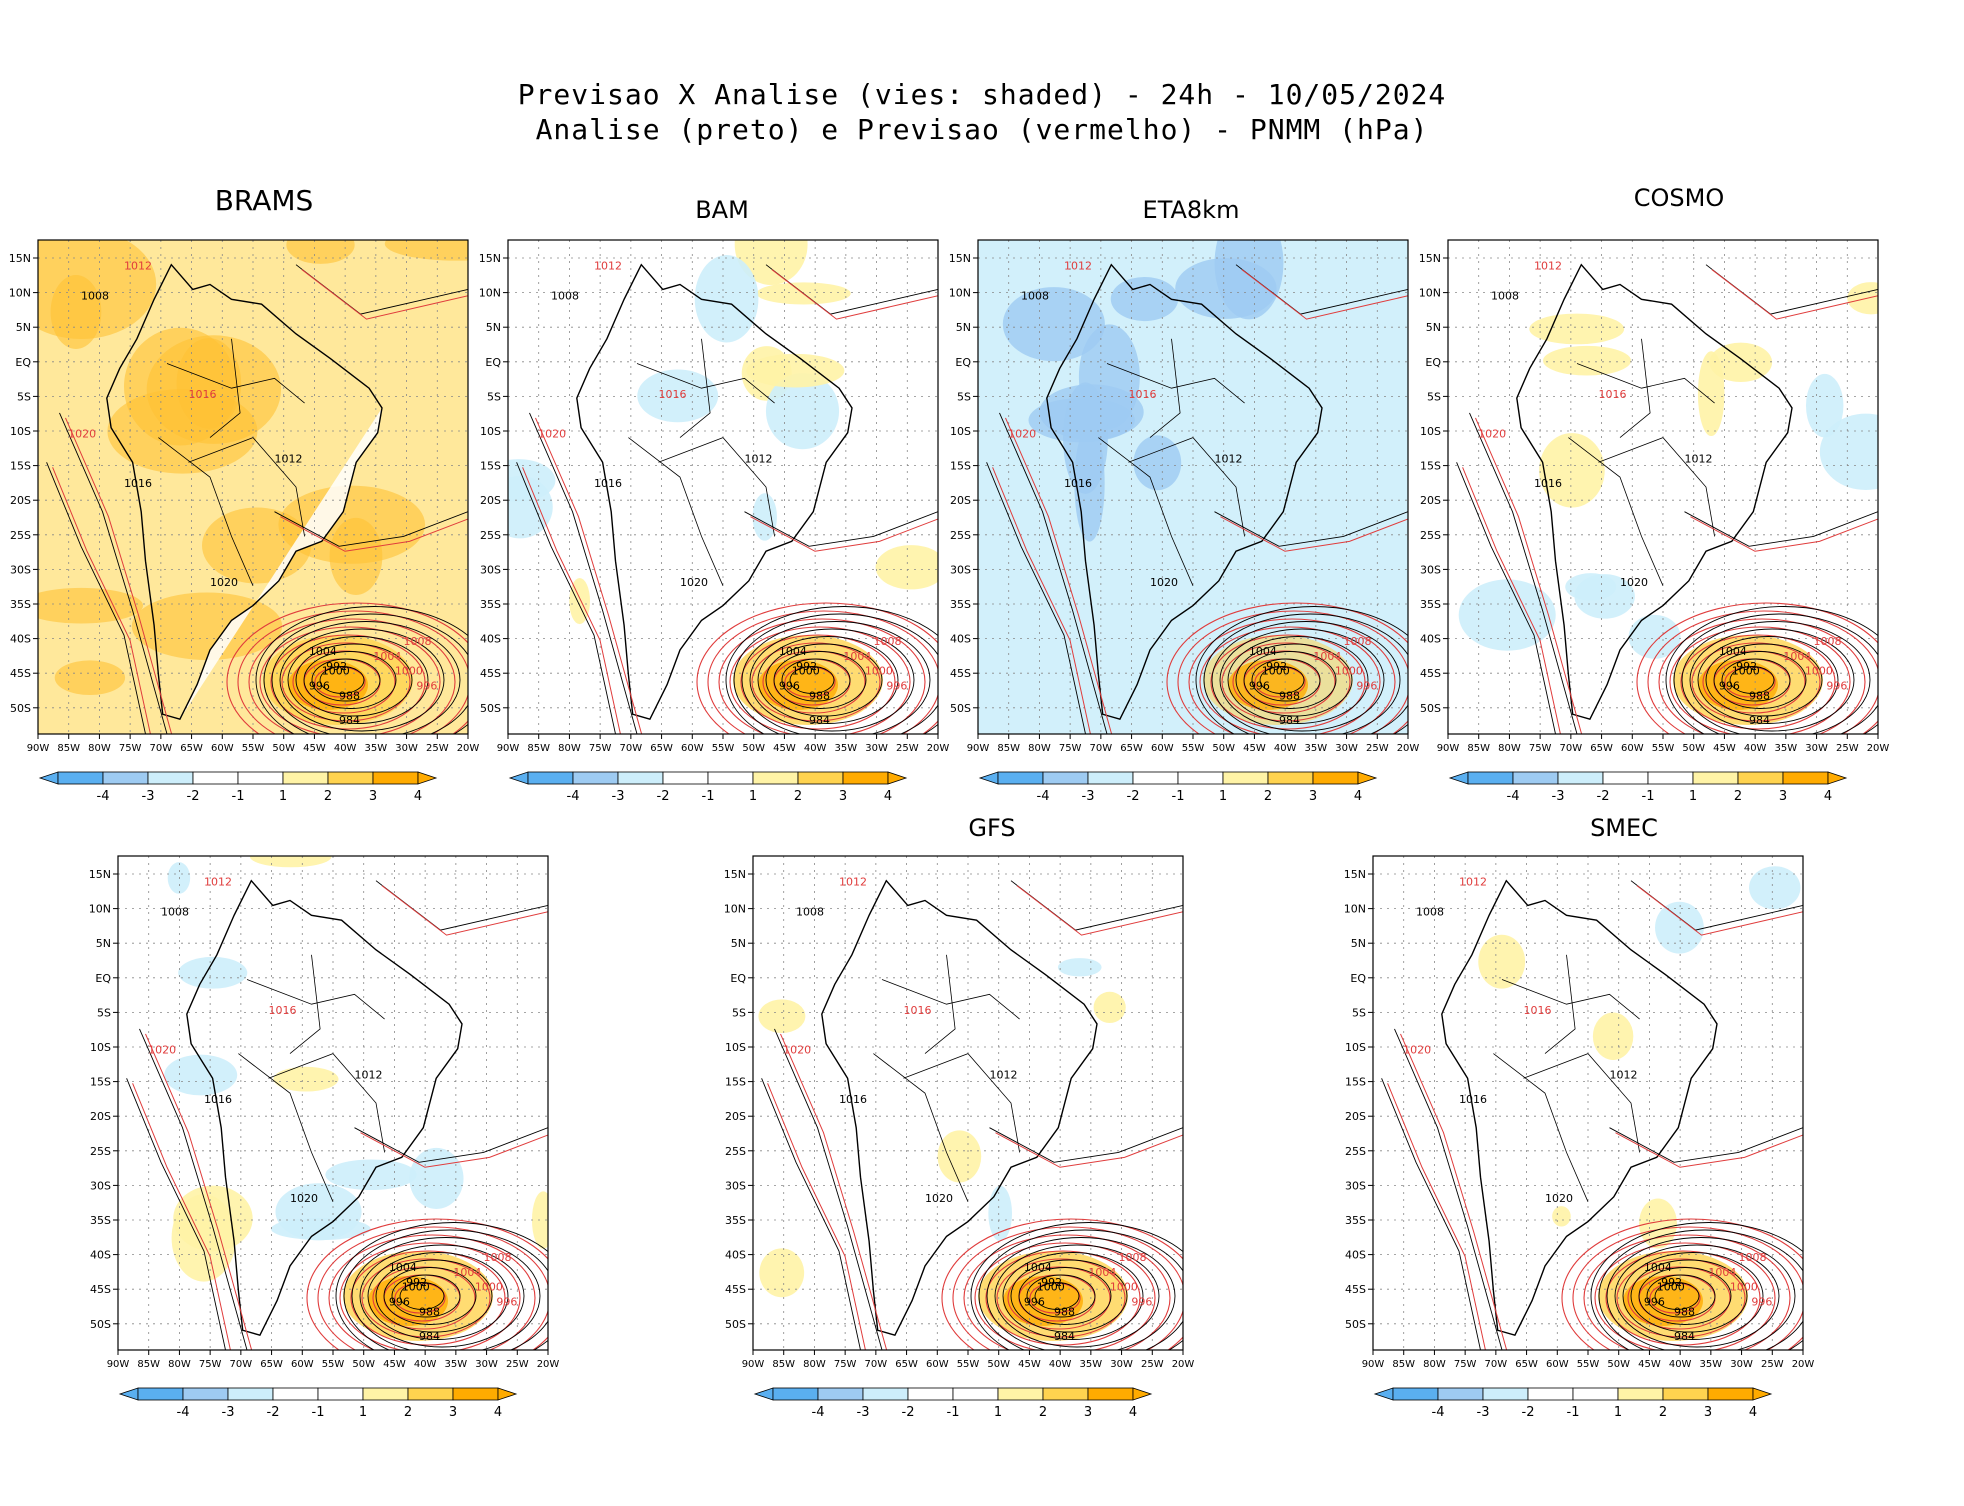  Describe the element at coordinates (992, 828) in the screenshot. I see `panel-title: GFS` at that location.